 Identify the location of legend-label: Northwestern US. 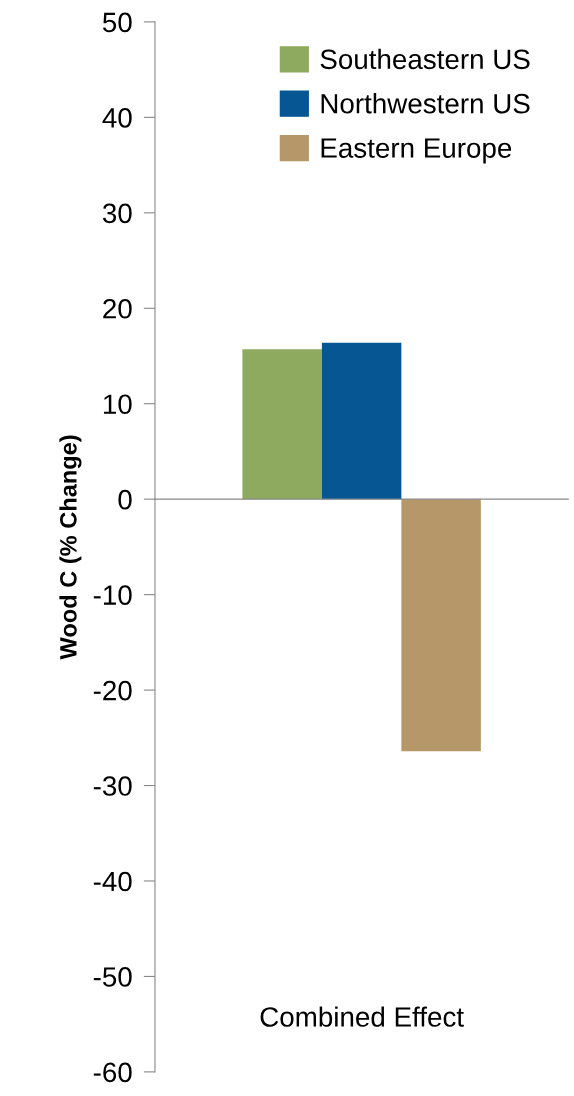
(425, 103).